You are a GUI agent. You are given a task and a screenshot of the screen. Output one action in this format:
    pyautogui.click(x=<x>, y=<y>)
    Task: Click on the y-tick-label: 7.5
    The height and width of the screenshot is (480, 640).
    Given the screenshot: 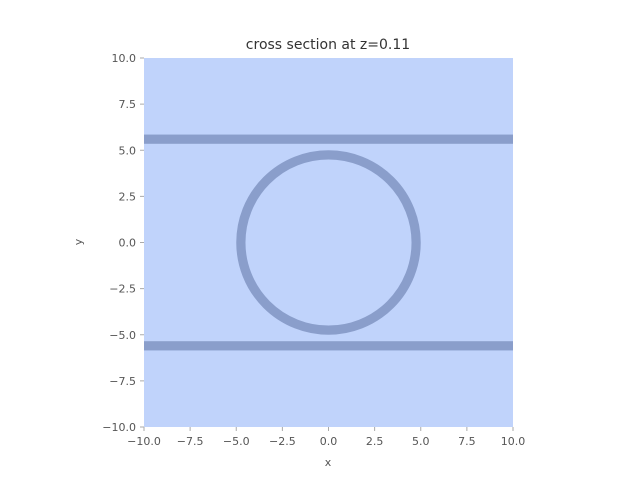 What is the action you would take?
    pyautogui.click(x=128, y=104)
    